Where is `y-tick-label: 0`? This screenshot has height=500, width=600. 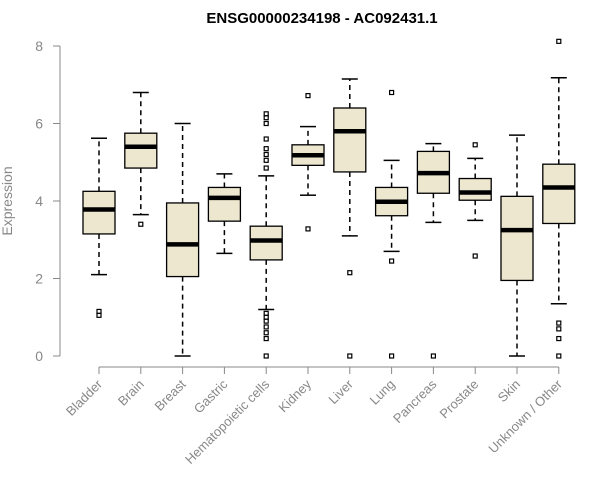 y-tick-label: 0 is located at coordinates (39, 356).